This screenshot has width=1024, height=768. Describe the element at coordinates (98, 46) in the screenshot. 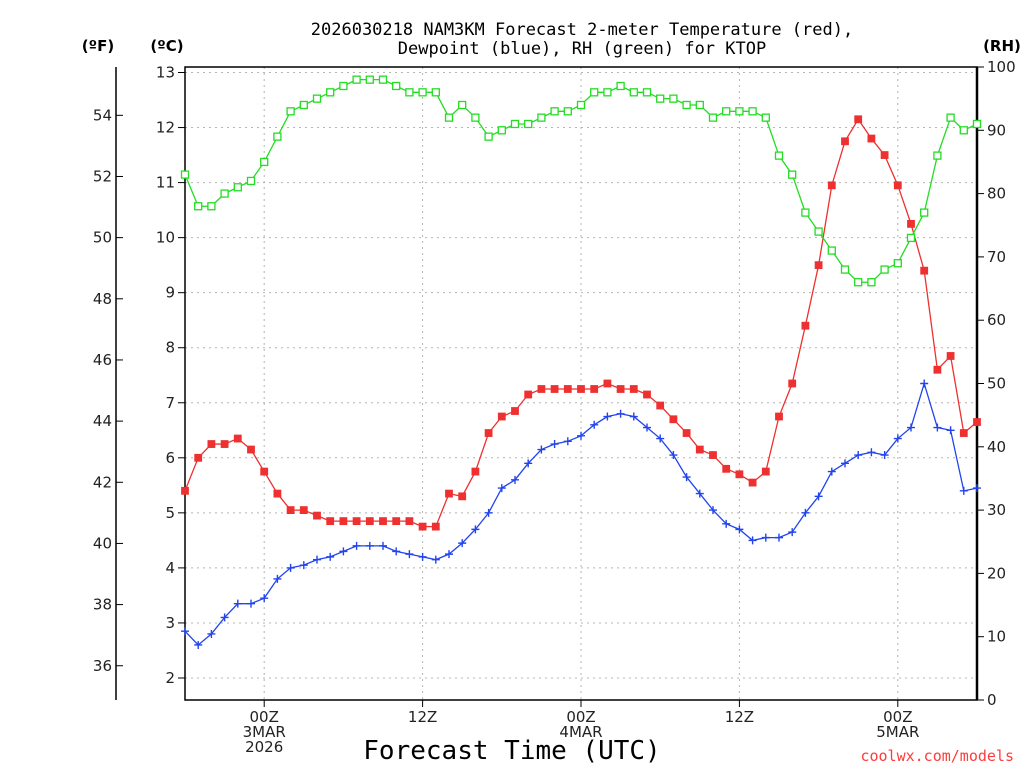

I see `fahrenheit-axis-header: (ºF)` at that location.